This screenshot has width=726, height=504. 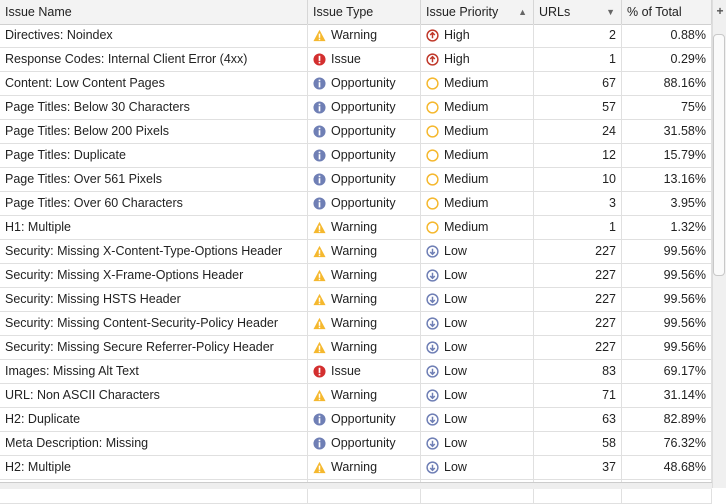 I want to click on table-row: H2: Multiple Warning Low 37 48.68%, so click(x=356, y=468).